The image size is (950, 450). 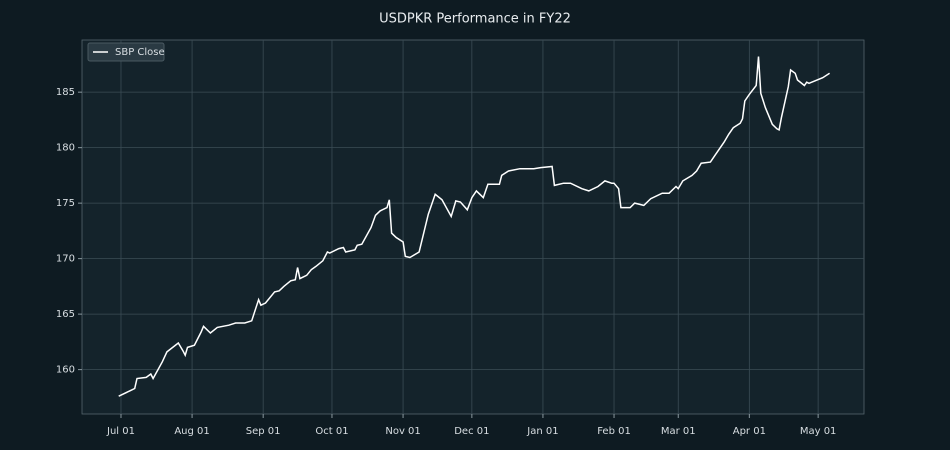 I want to click on x-tick-label: Aug 01, so click(x=191, y=431).